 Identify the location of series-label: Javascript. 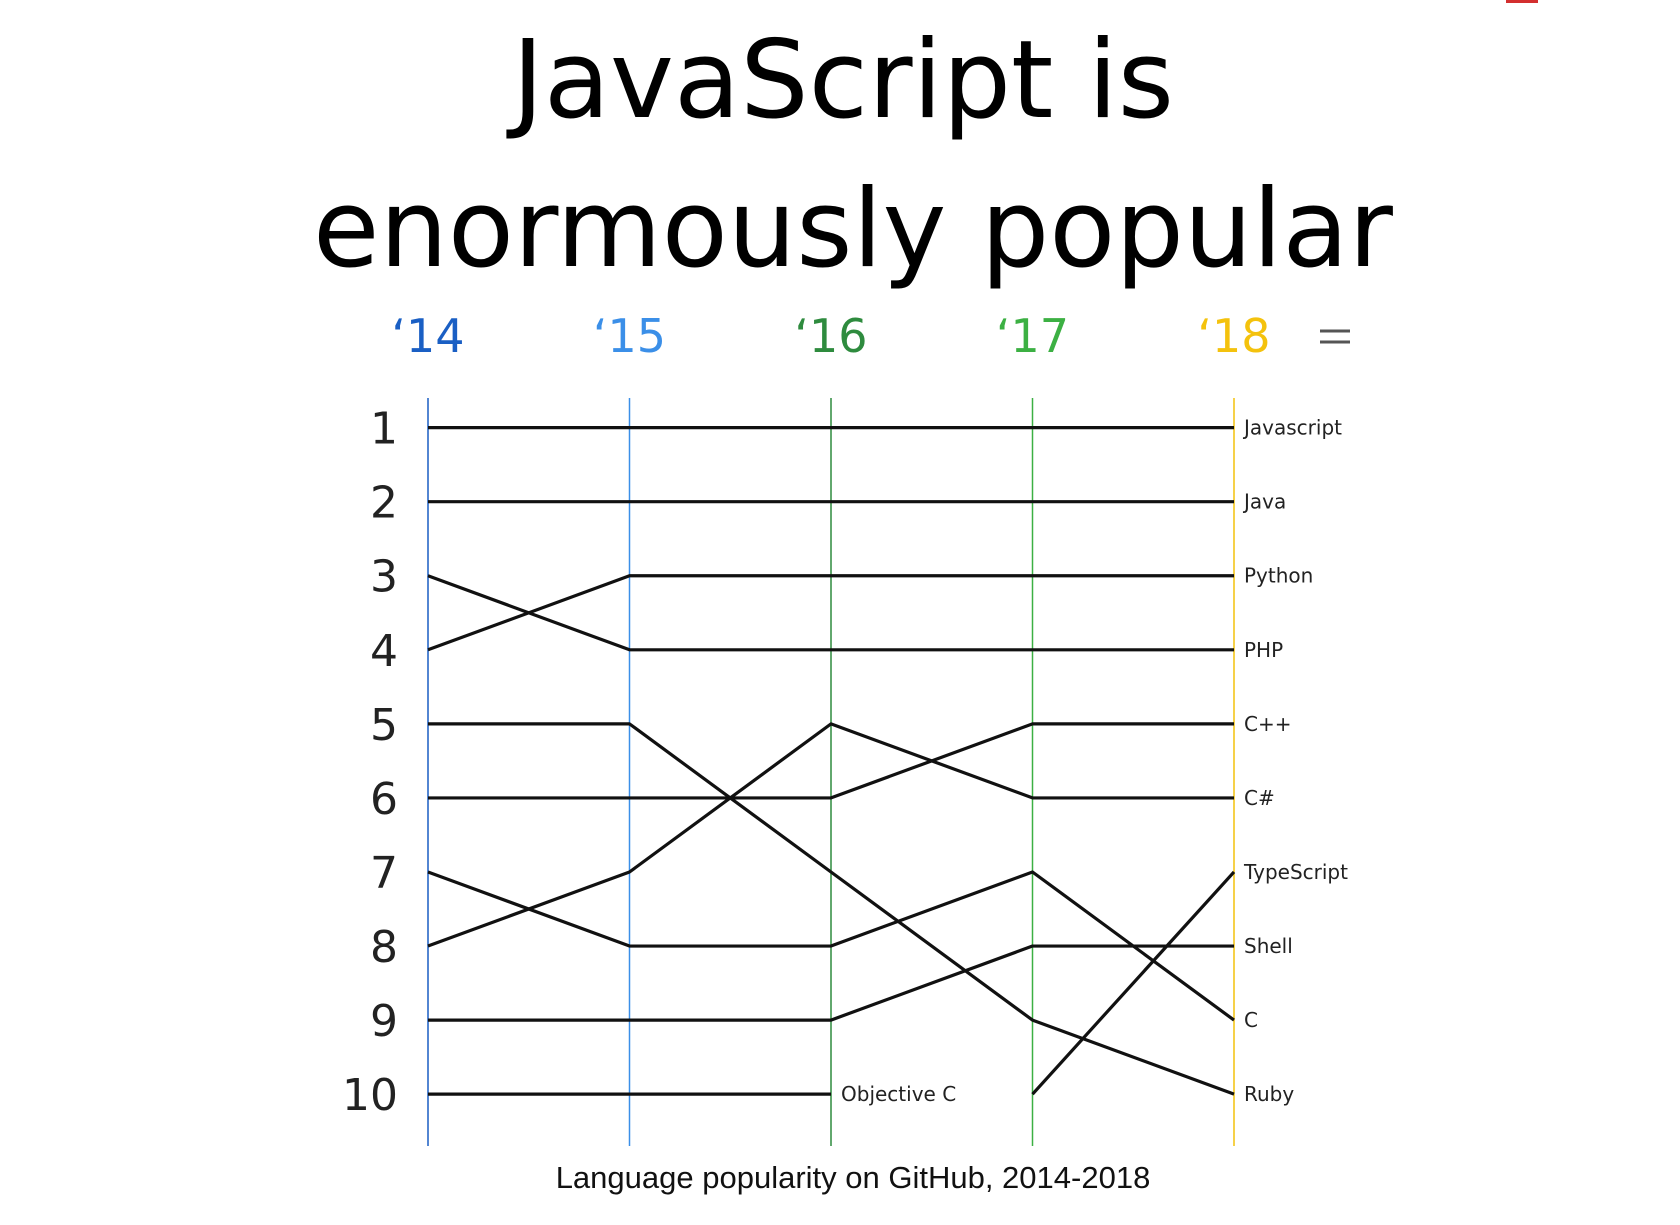
(1292, 428).